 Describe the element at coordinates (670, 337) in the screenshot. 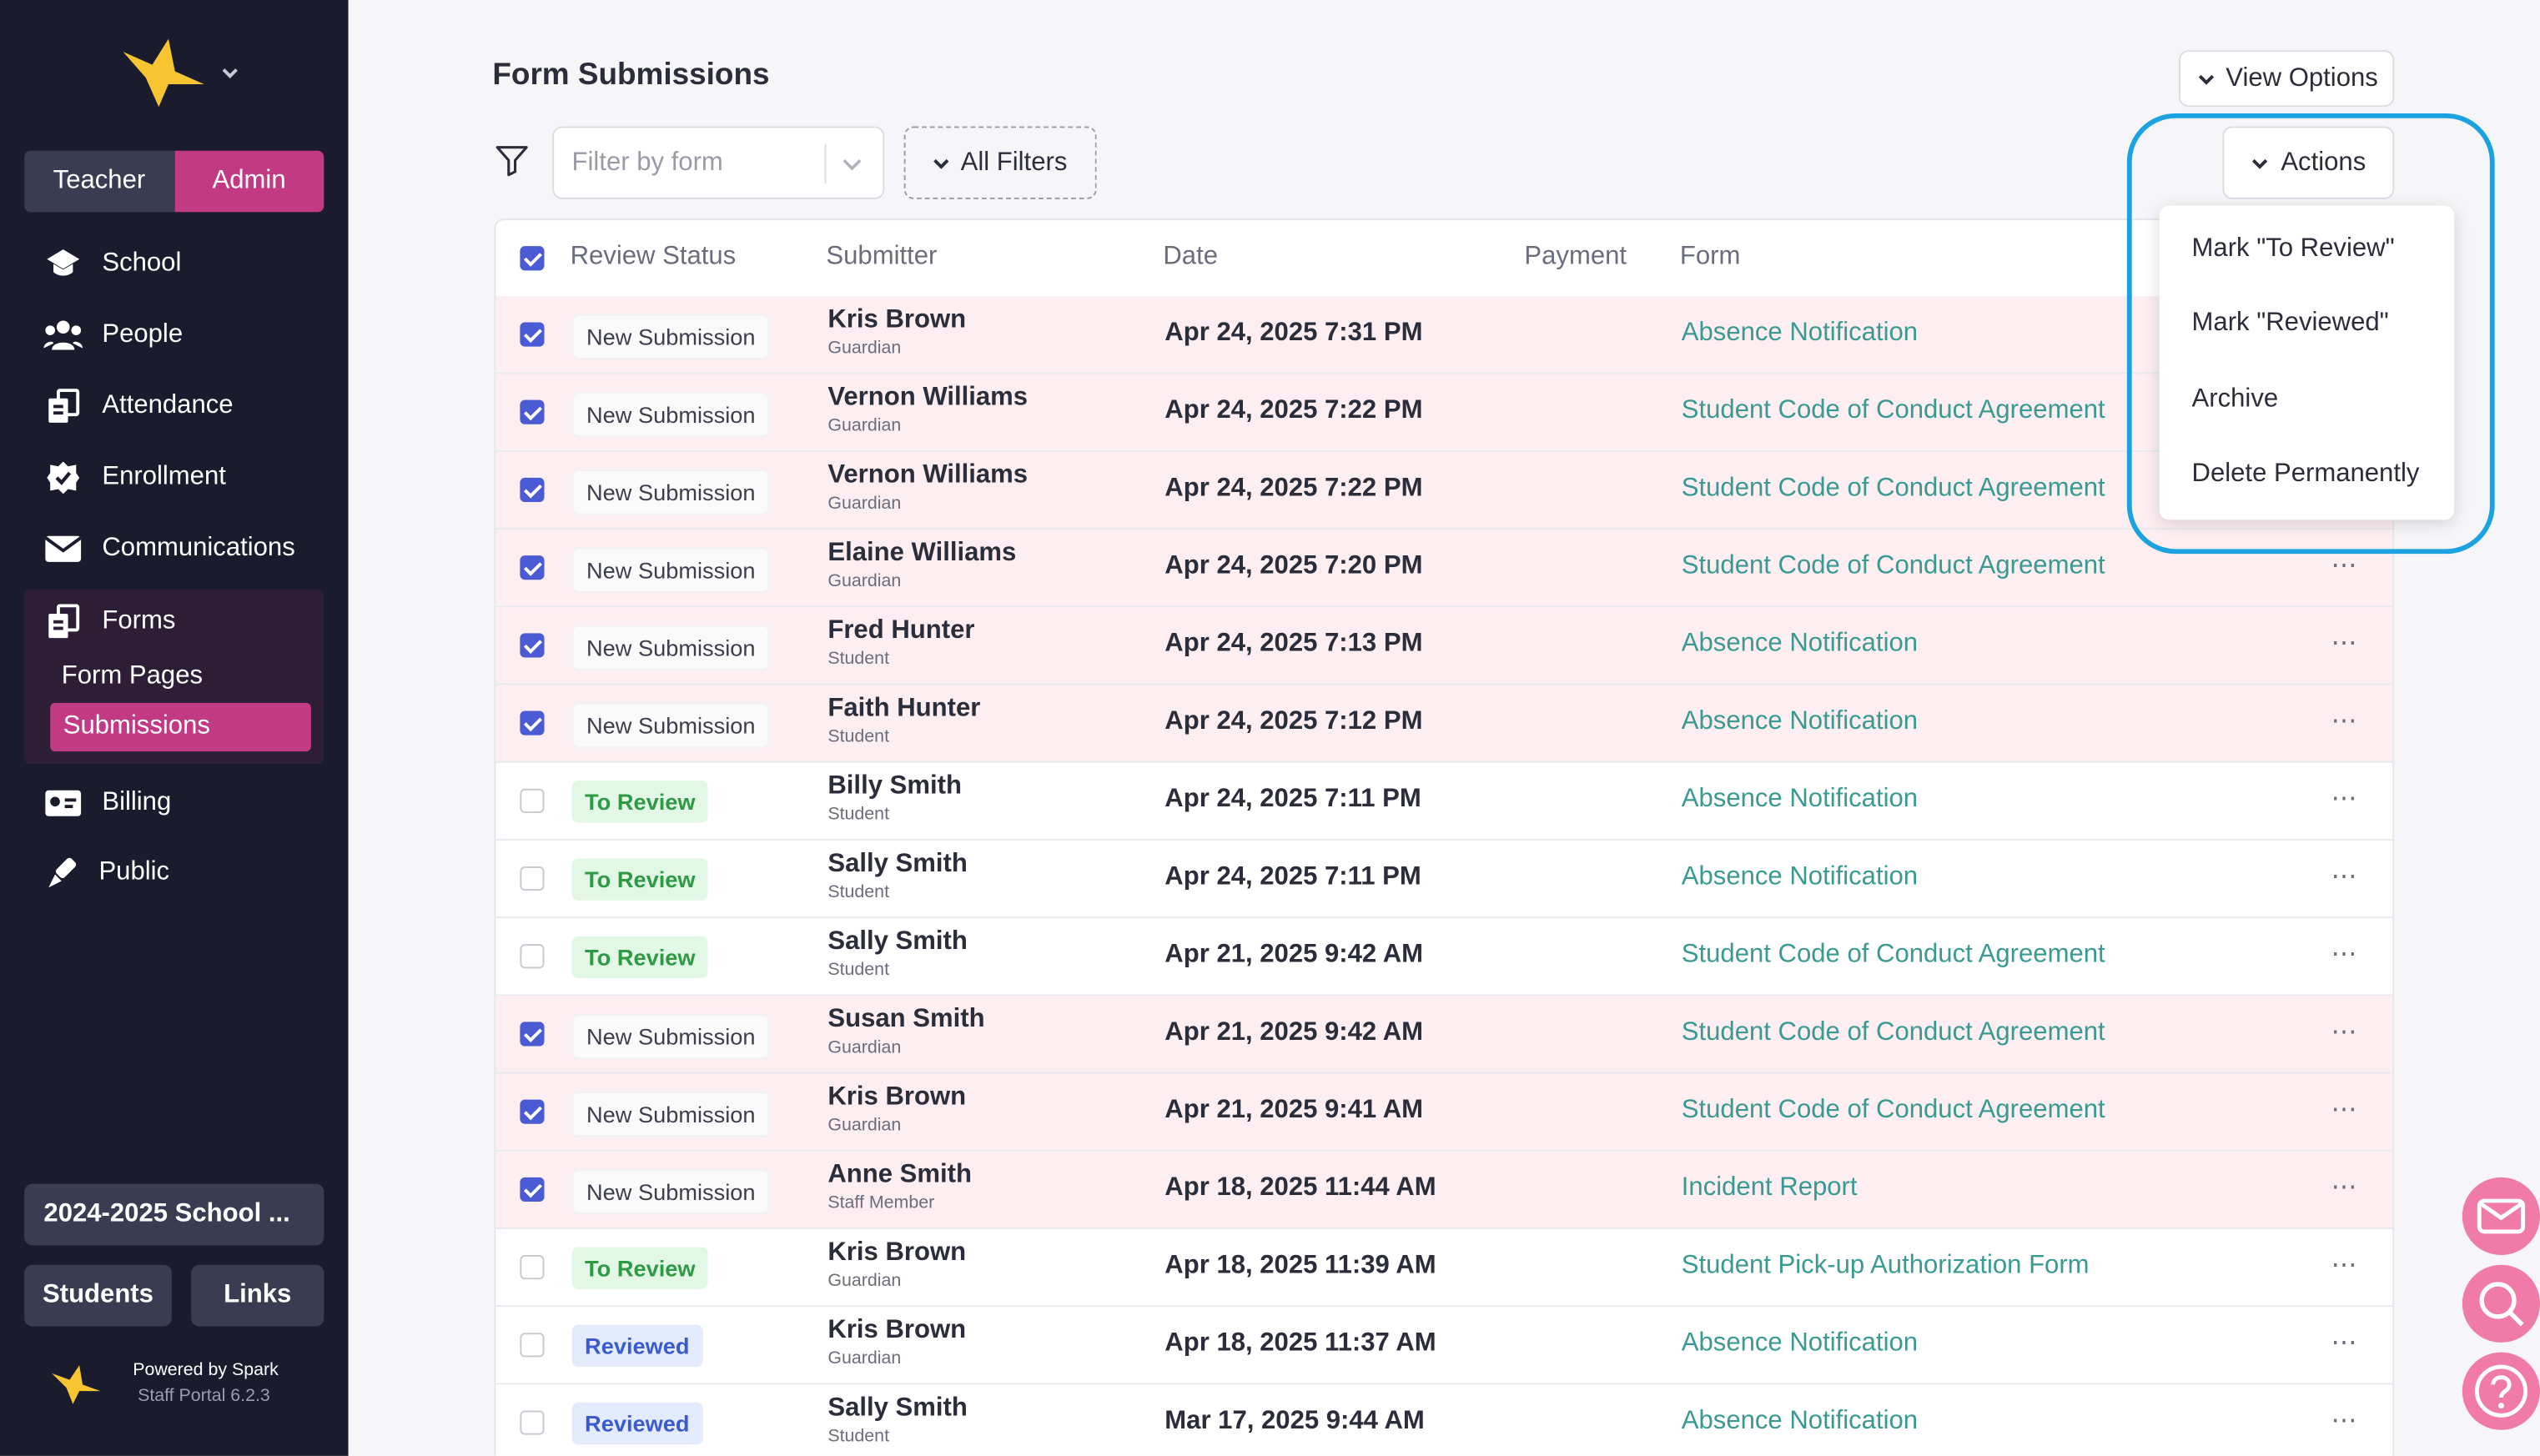

I see `status-badge: New Submission` at that location.